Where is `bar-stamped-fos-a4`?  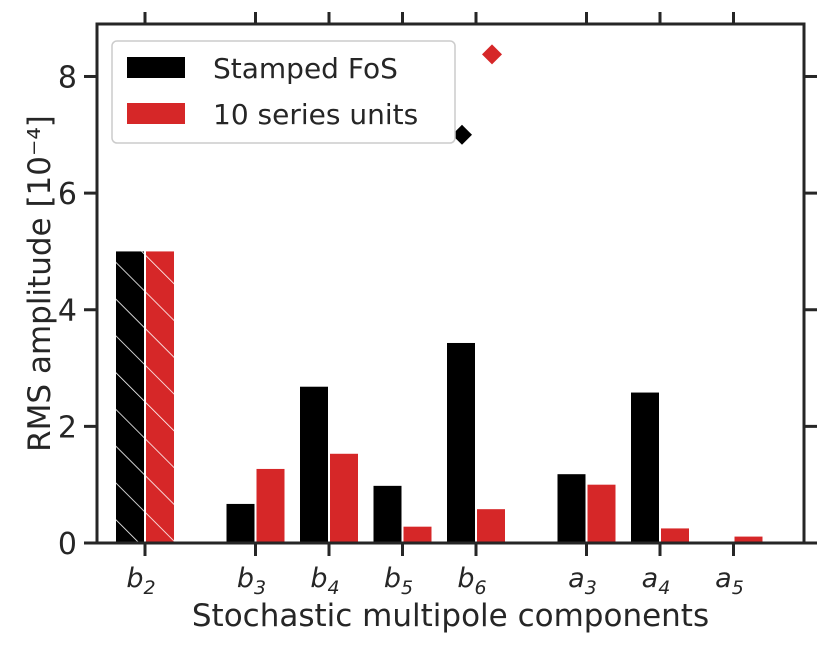
bar-stamped-fos-a4 is located at coordinates (645, 467).